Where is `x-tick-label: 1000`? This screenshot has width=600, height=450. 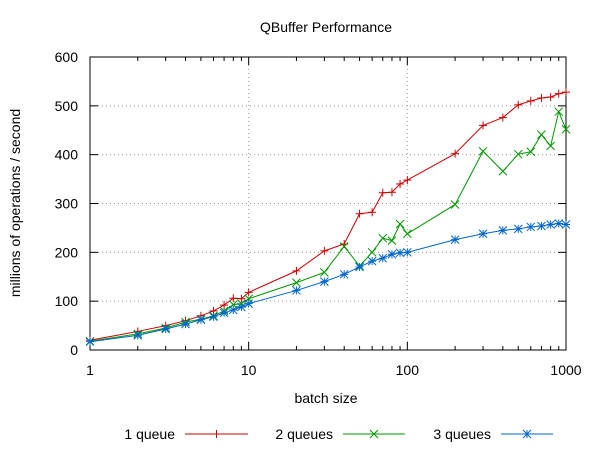 x-tick-label: 1000 is located at coordinates (565, 370).